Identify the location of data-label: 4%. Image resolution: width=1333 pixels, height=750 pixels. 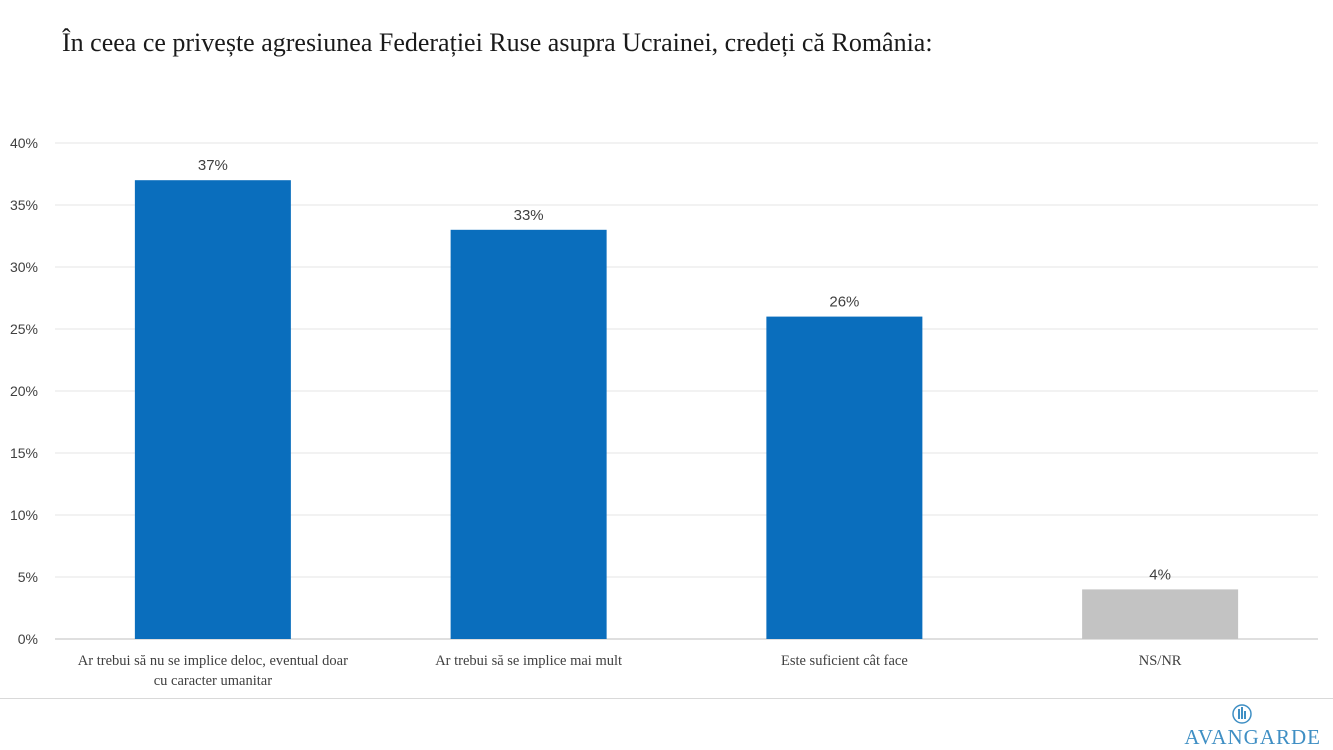
(1160, 574).